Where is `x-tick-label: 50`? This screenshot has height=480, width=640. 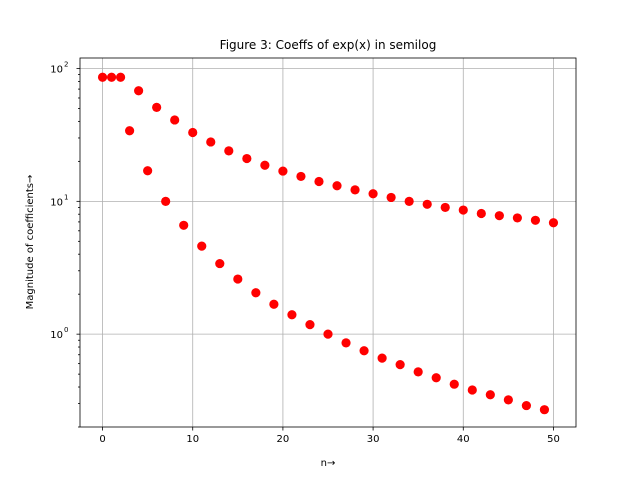 x-tick-label: 50 is located at coordinates (553, 439).